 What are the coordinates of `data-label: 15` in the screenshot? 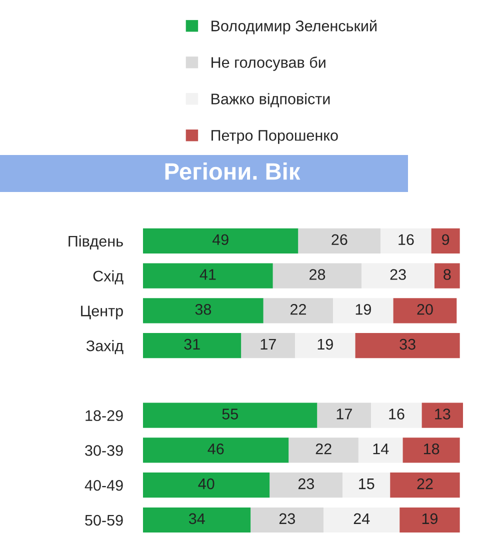 It's located at (366, 484).